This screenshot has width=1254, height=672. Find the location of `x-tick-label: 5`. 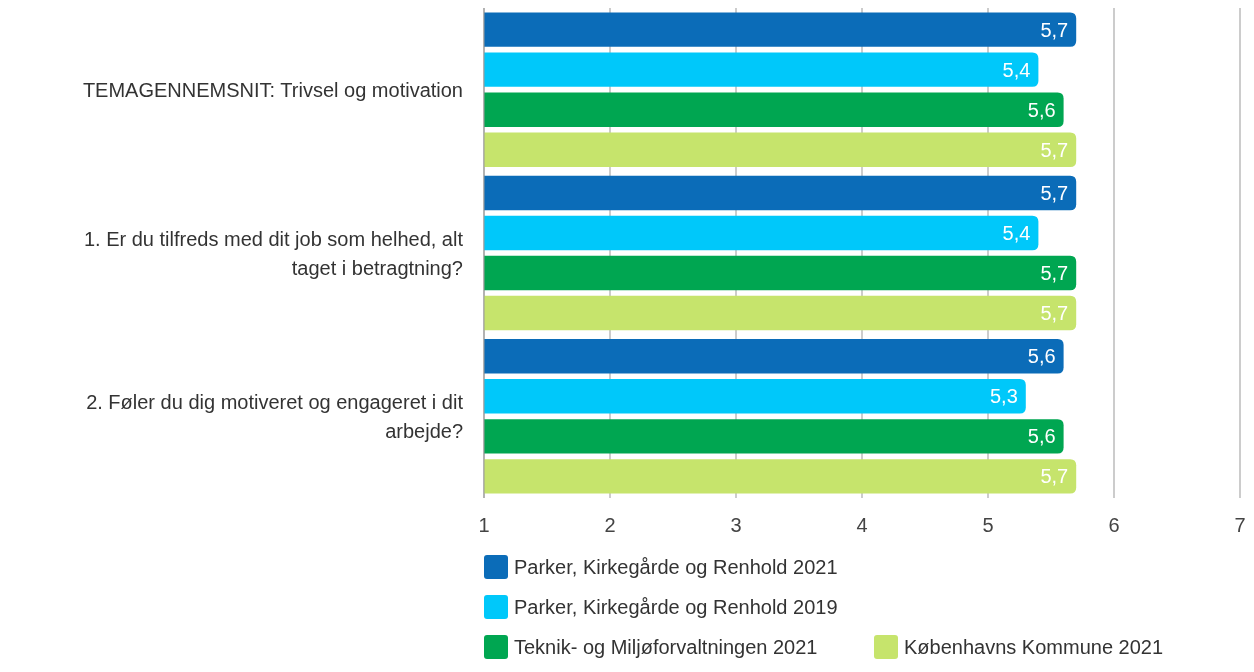

x-tick-label: 5 is located at coordinates (988, 525).